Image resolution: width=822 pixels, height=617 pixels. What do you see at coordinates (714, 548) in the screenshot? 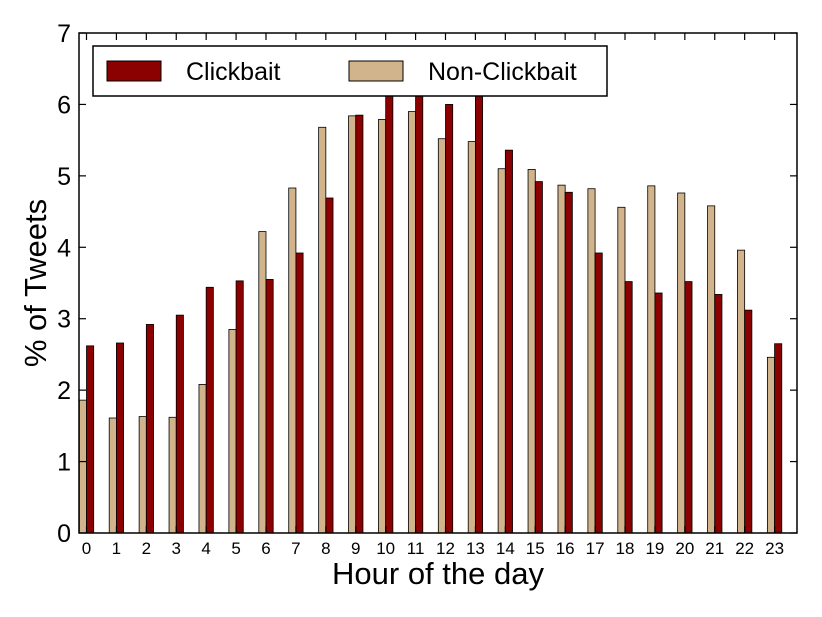
I see `x-tick-label: 21` at bounding box center [714, 548].